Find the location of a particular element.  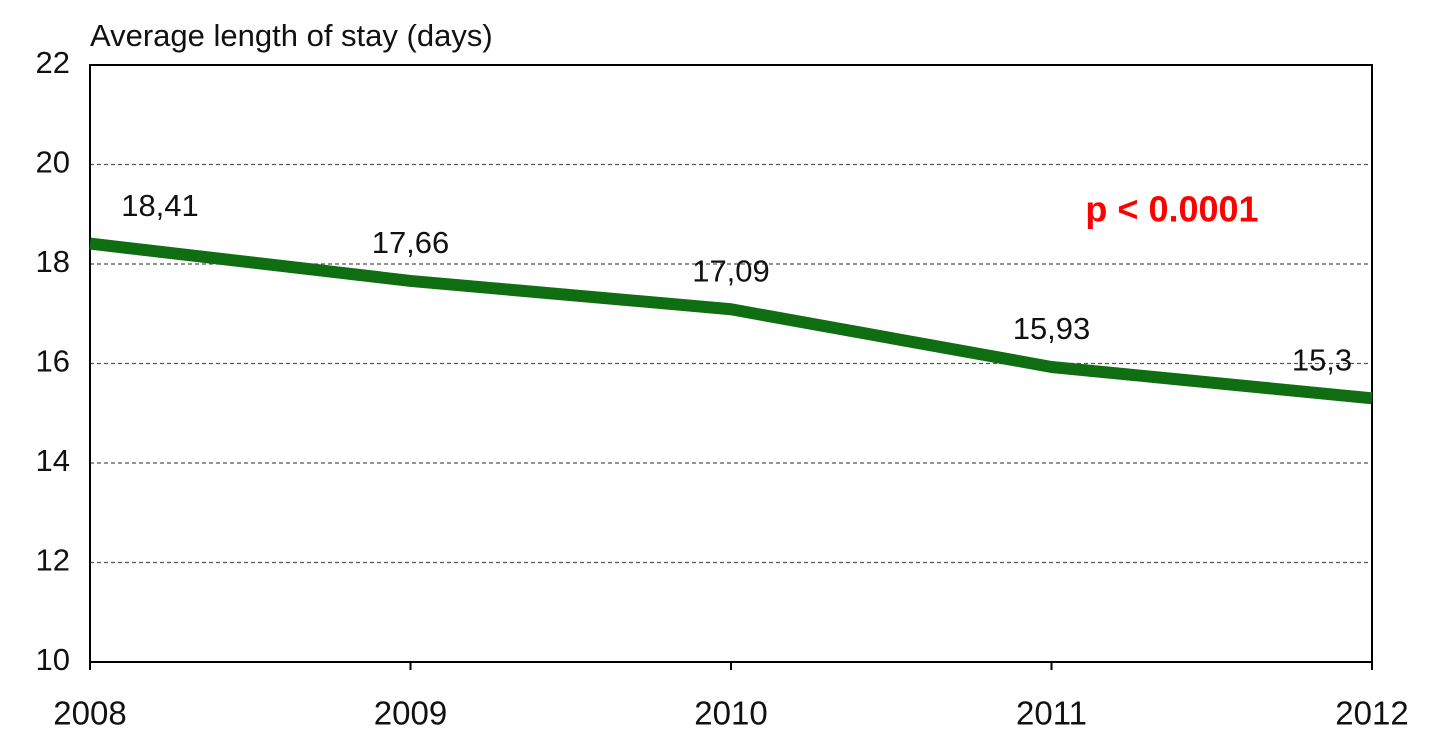

y-tick-label: 12 is located at coordinates (53, 560).